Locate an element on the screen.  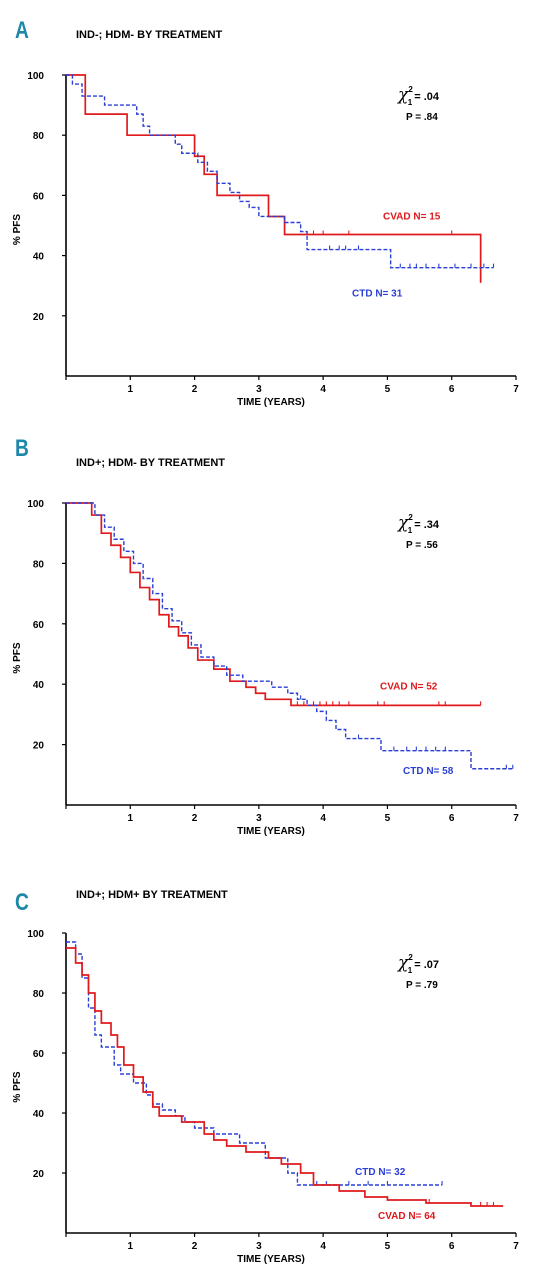
panel-title: IND-; HDM- BY TREATMENT is located at coordinates (149, 35).